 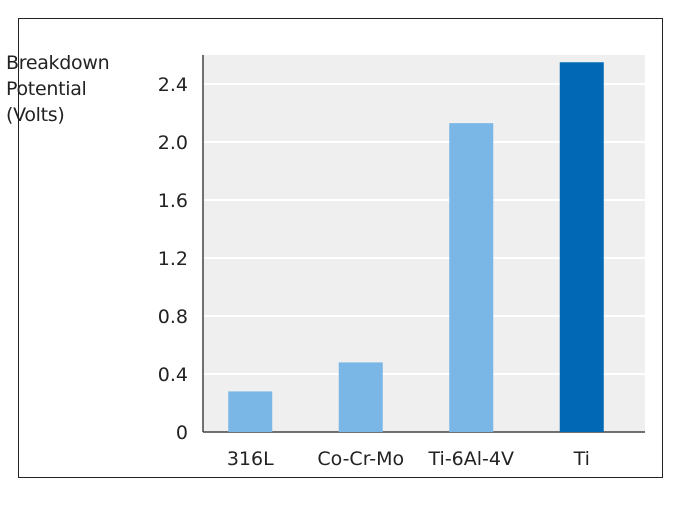 I want to click on y-axis-label-line: Breakdown, so click(x=58, y=63).